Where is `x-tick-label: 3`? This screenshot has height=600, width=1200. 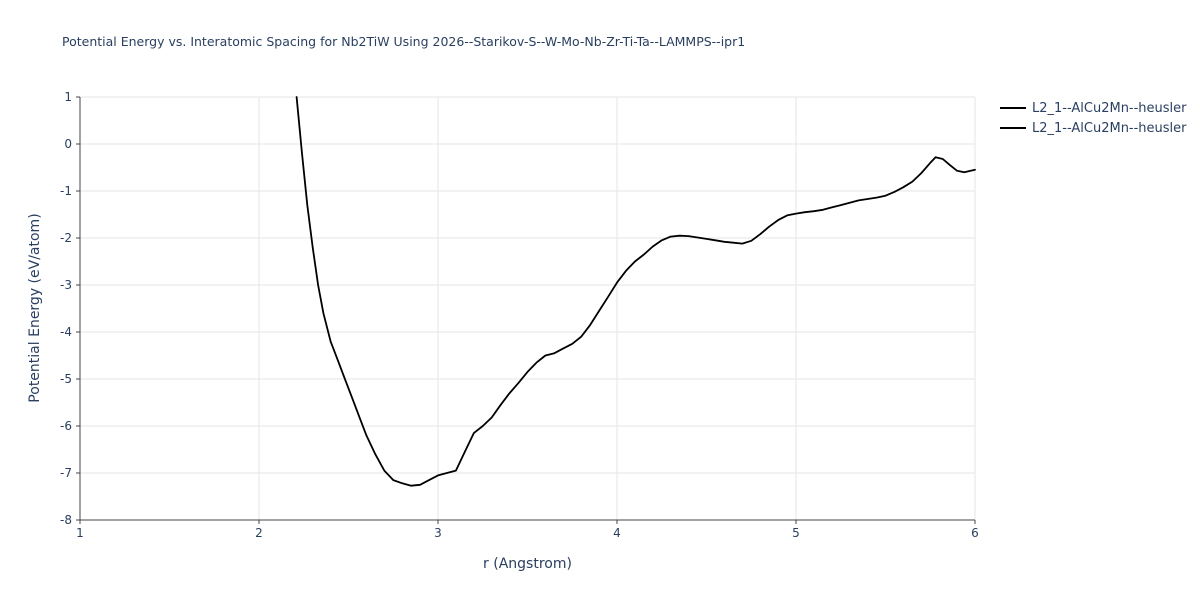 x-tick-label: 3 is located at coordinates (438, 533).